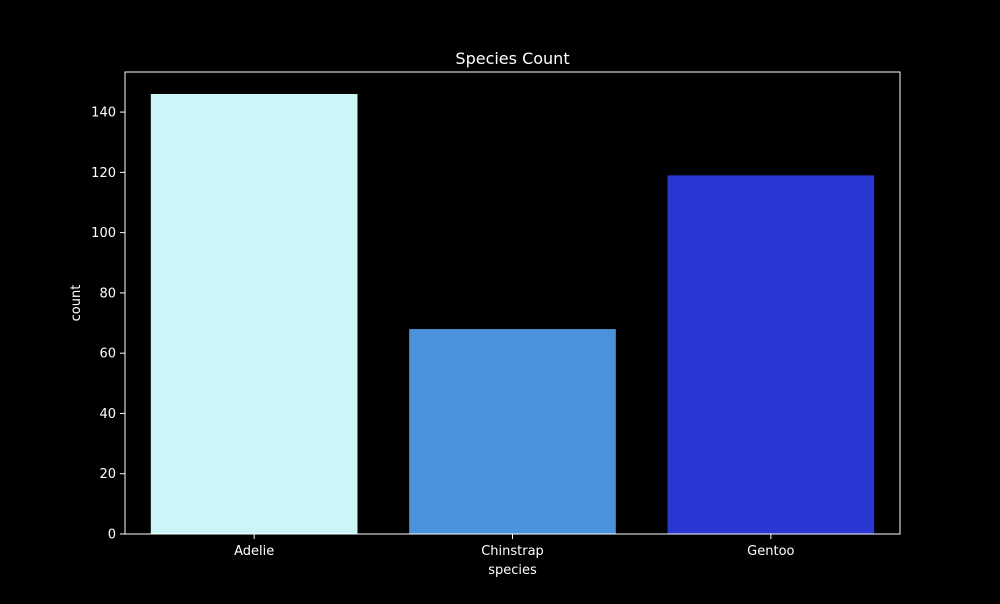  I want to click on x-tick-label: Adelie, so click(254, 551).